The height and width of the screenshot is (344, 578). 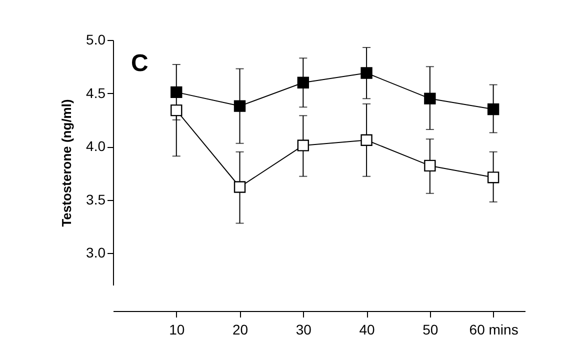 What do you see at coordinates (96, 40) in the screenshot?
I see `y-tick-label: 5.0` at bounding box center [96, 40].